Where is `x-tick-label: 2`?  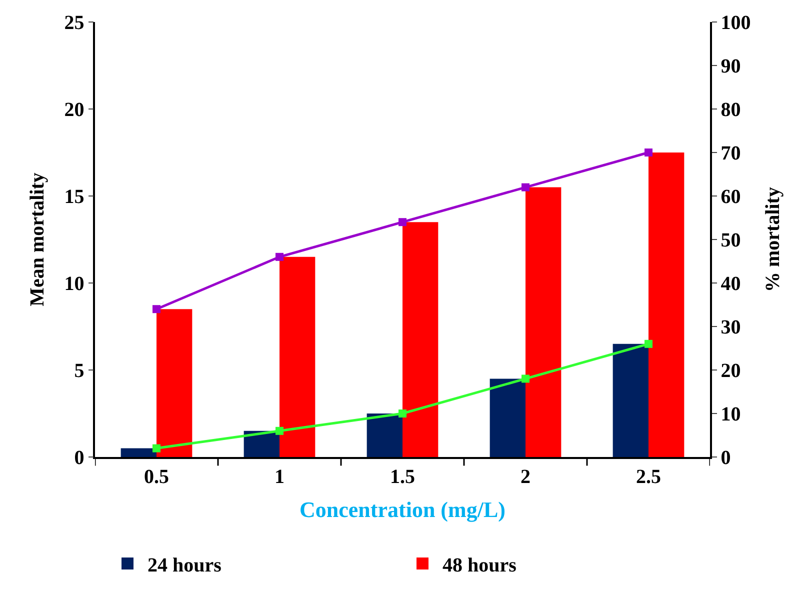
x-tick-label: 2 is located at coordinates (525, 477).